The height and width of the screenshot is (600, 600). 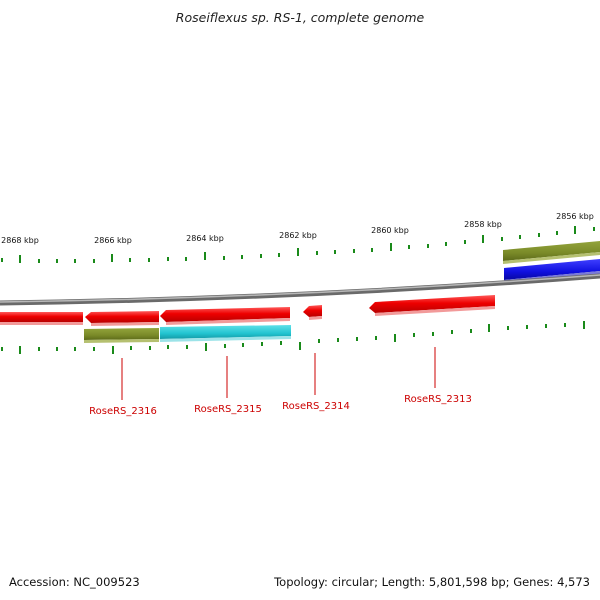 I want to click on feature-olive-lower, so click(x=121, y=334).